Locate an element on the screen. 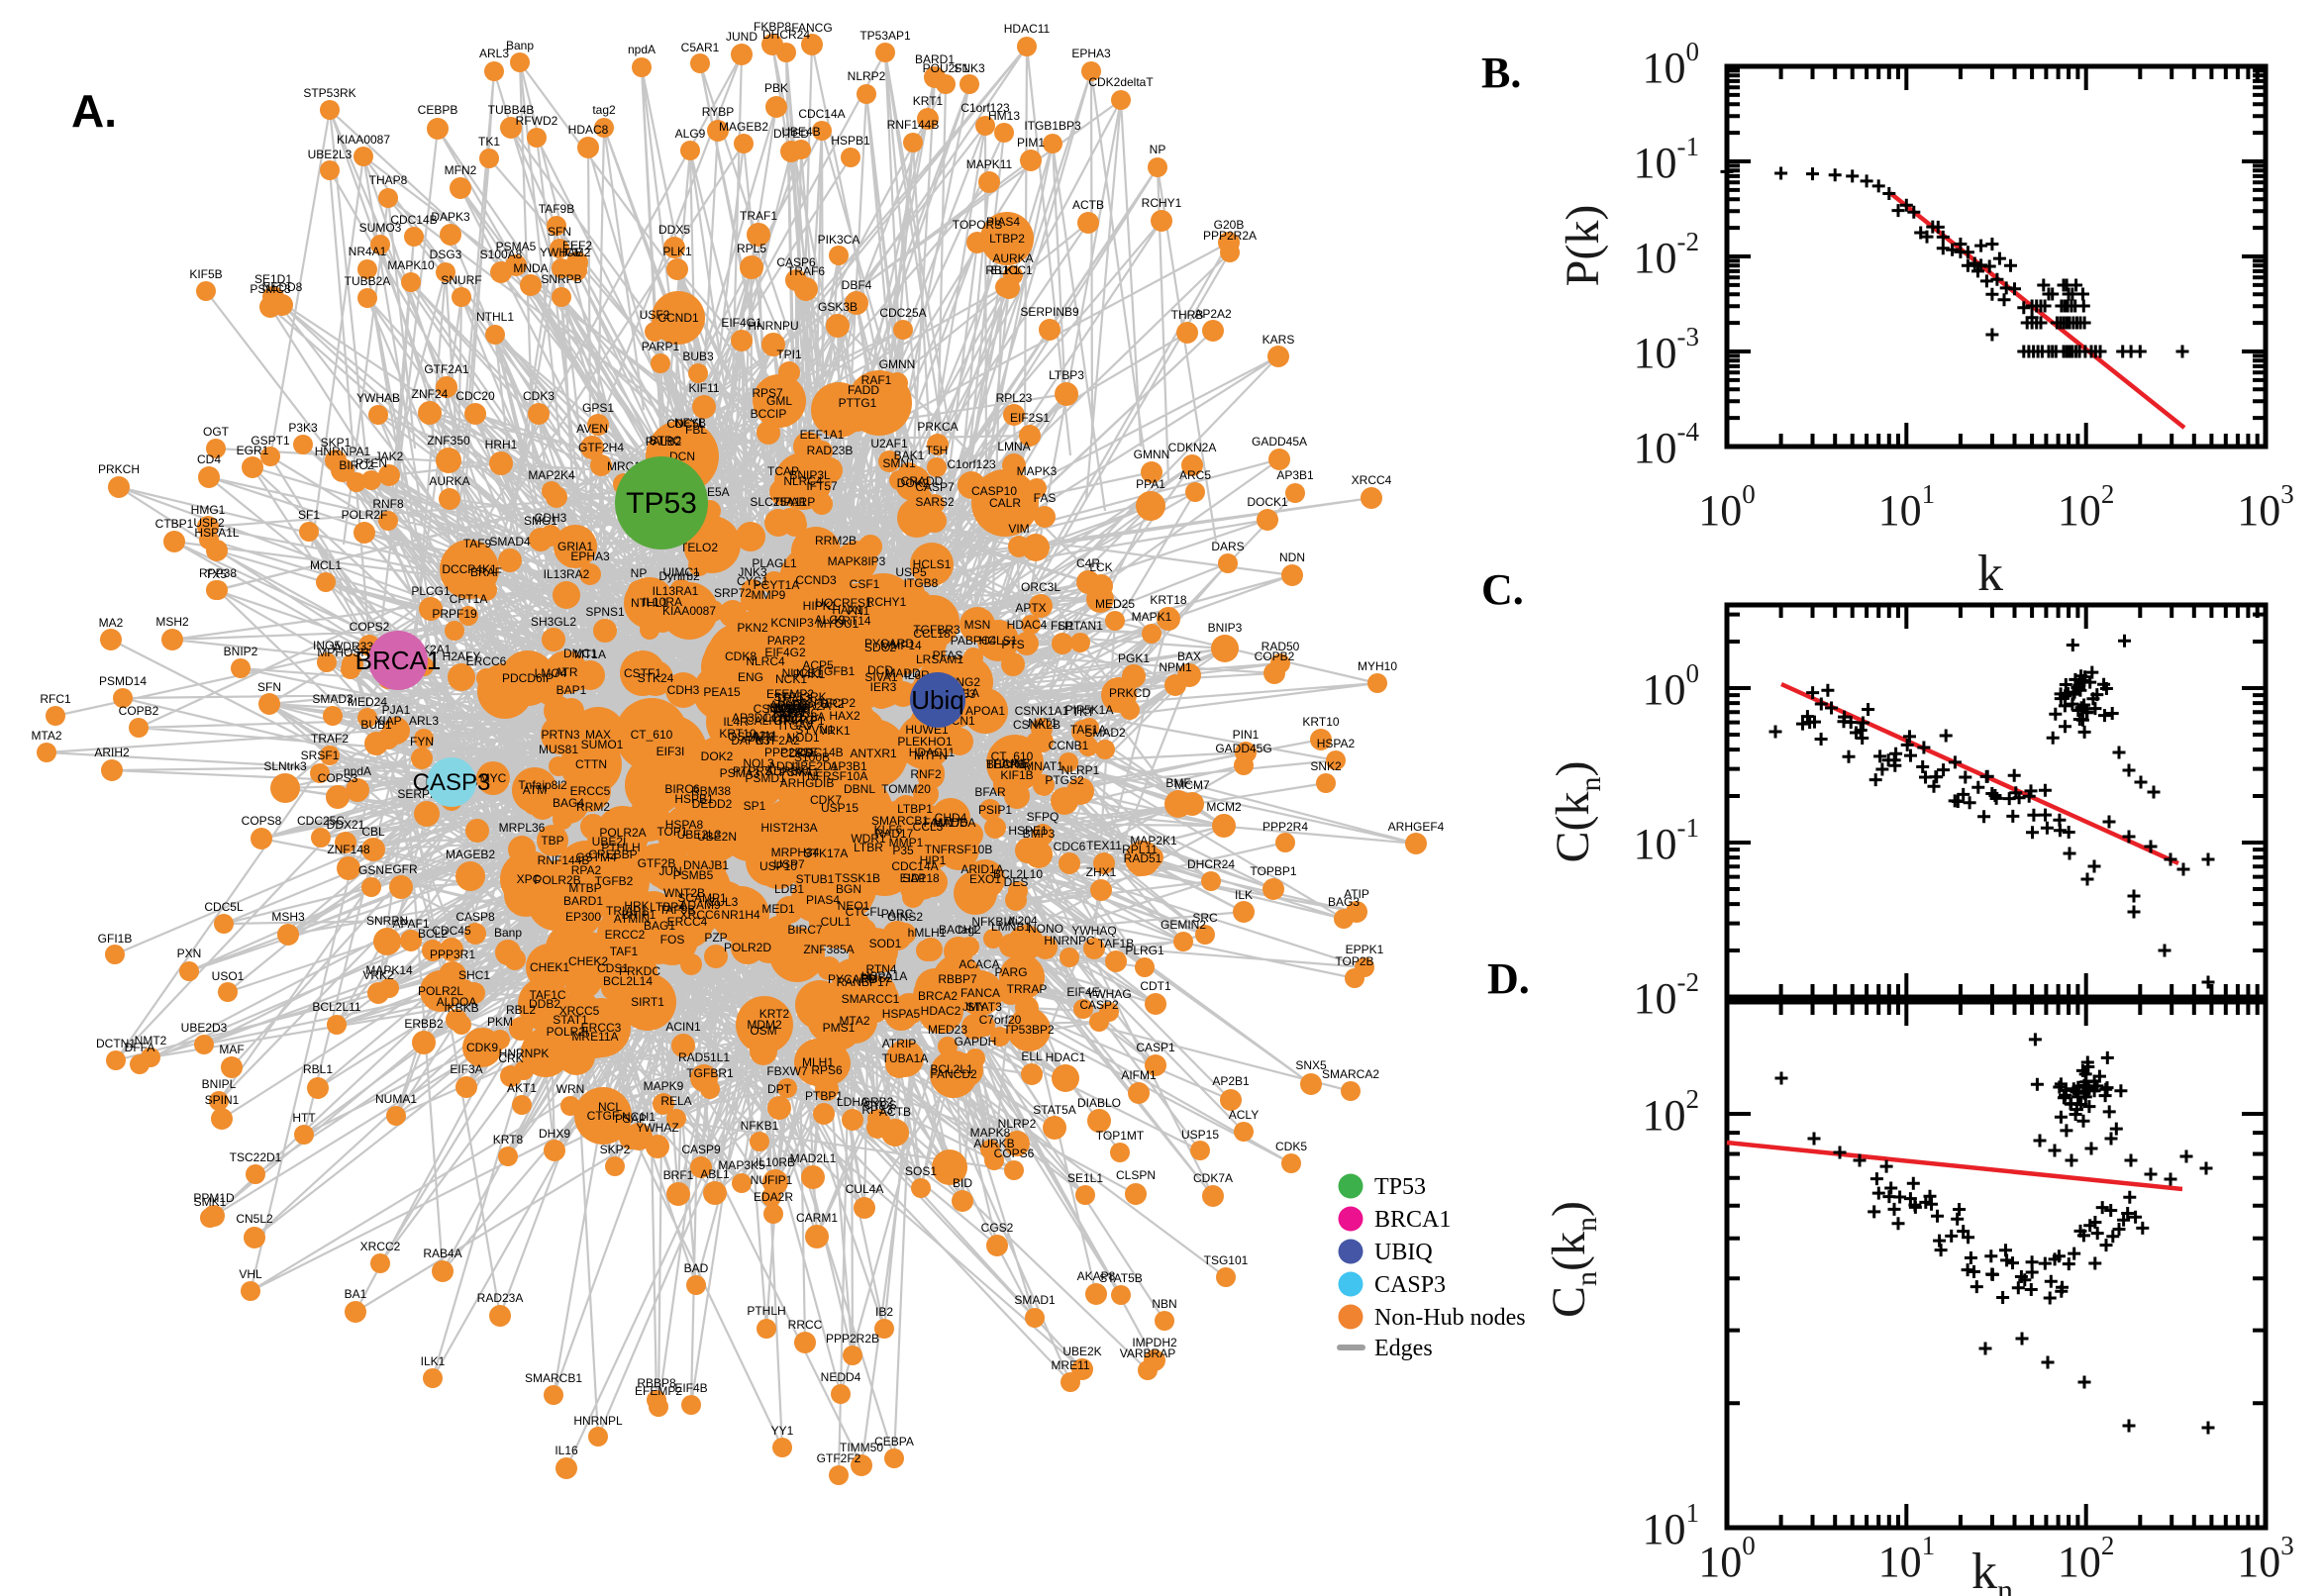 The height and width of the screenshot is (1596, 2323). svg-text: BAG3 is located at coordinates (1344, 902).